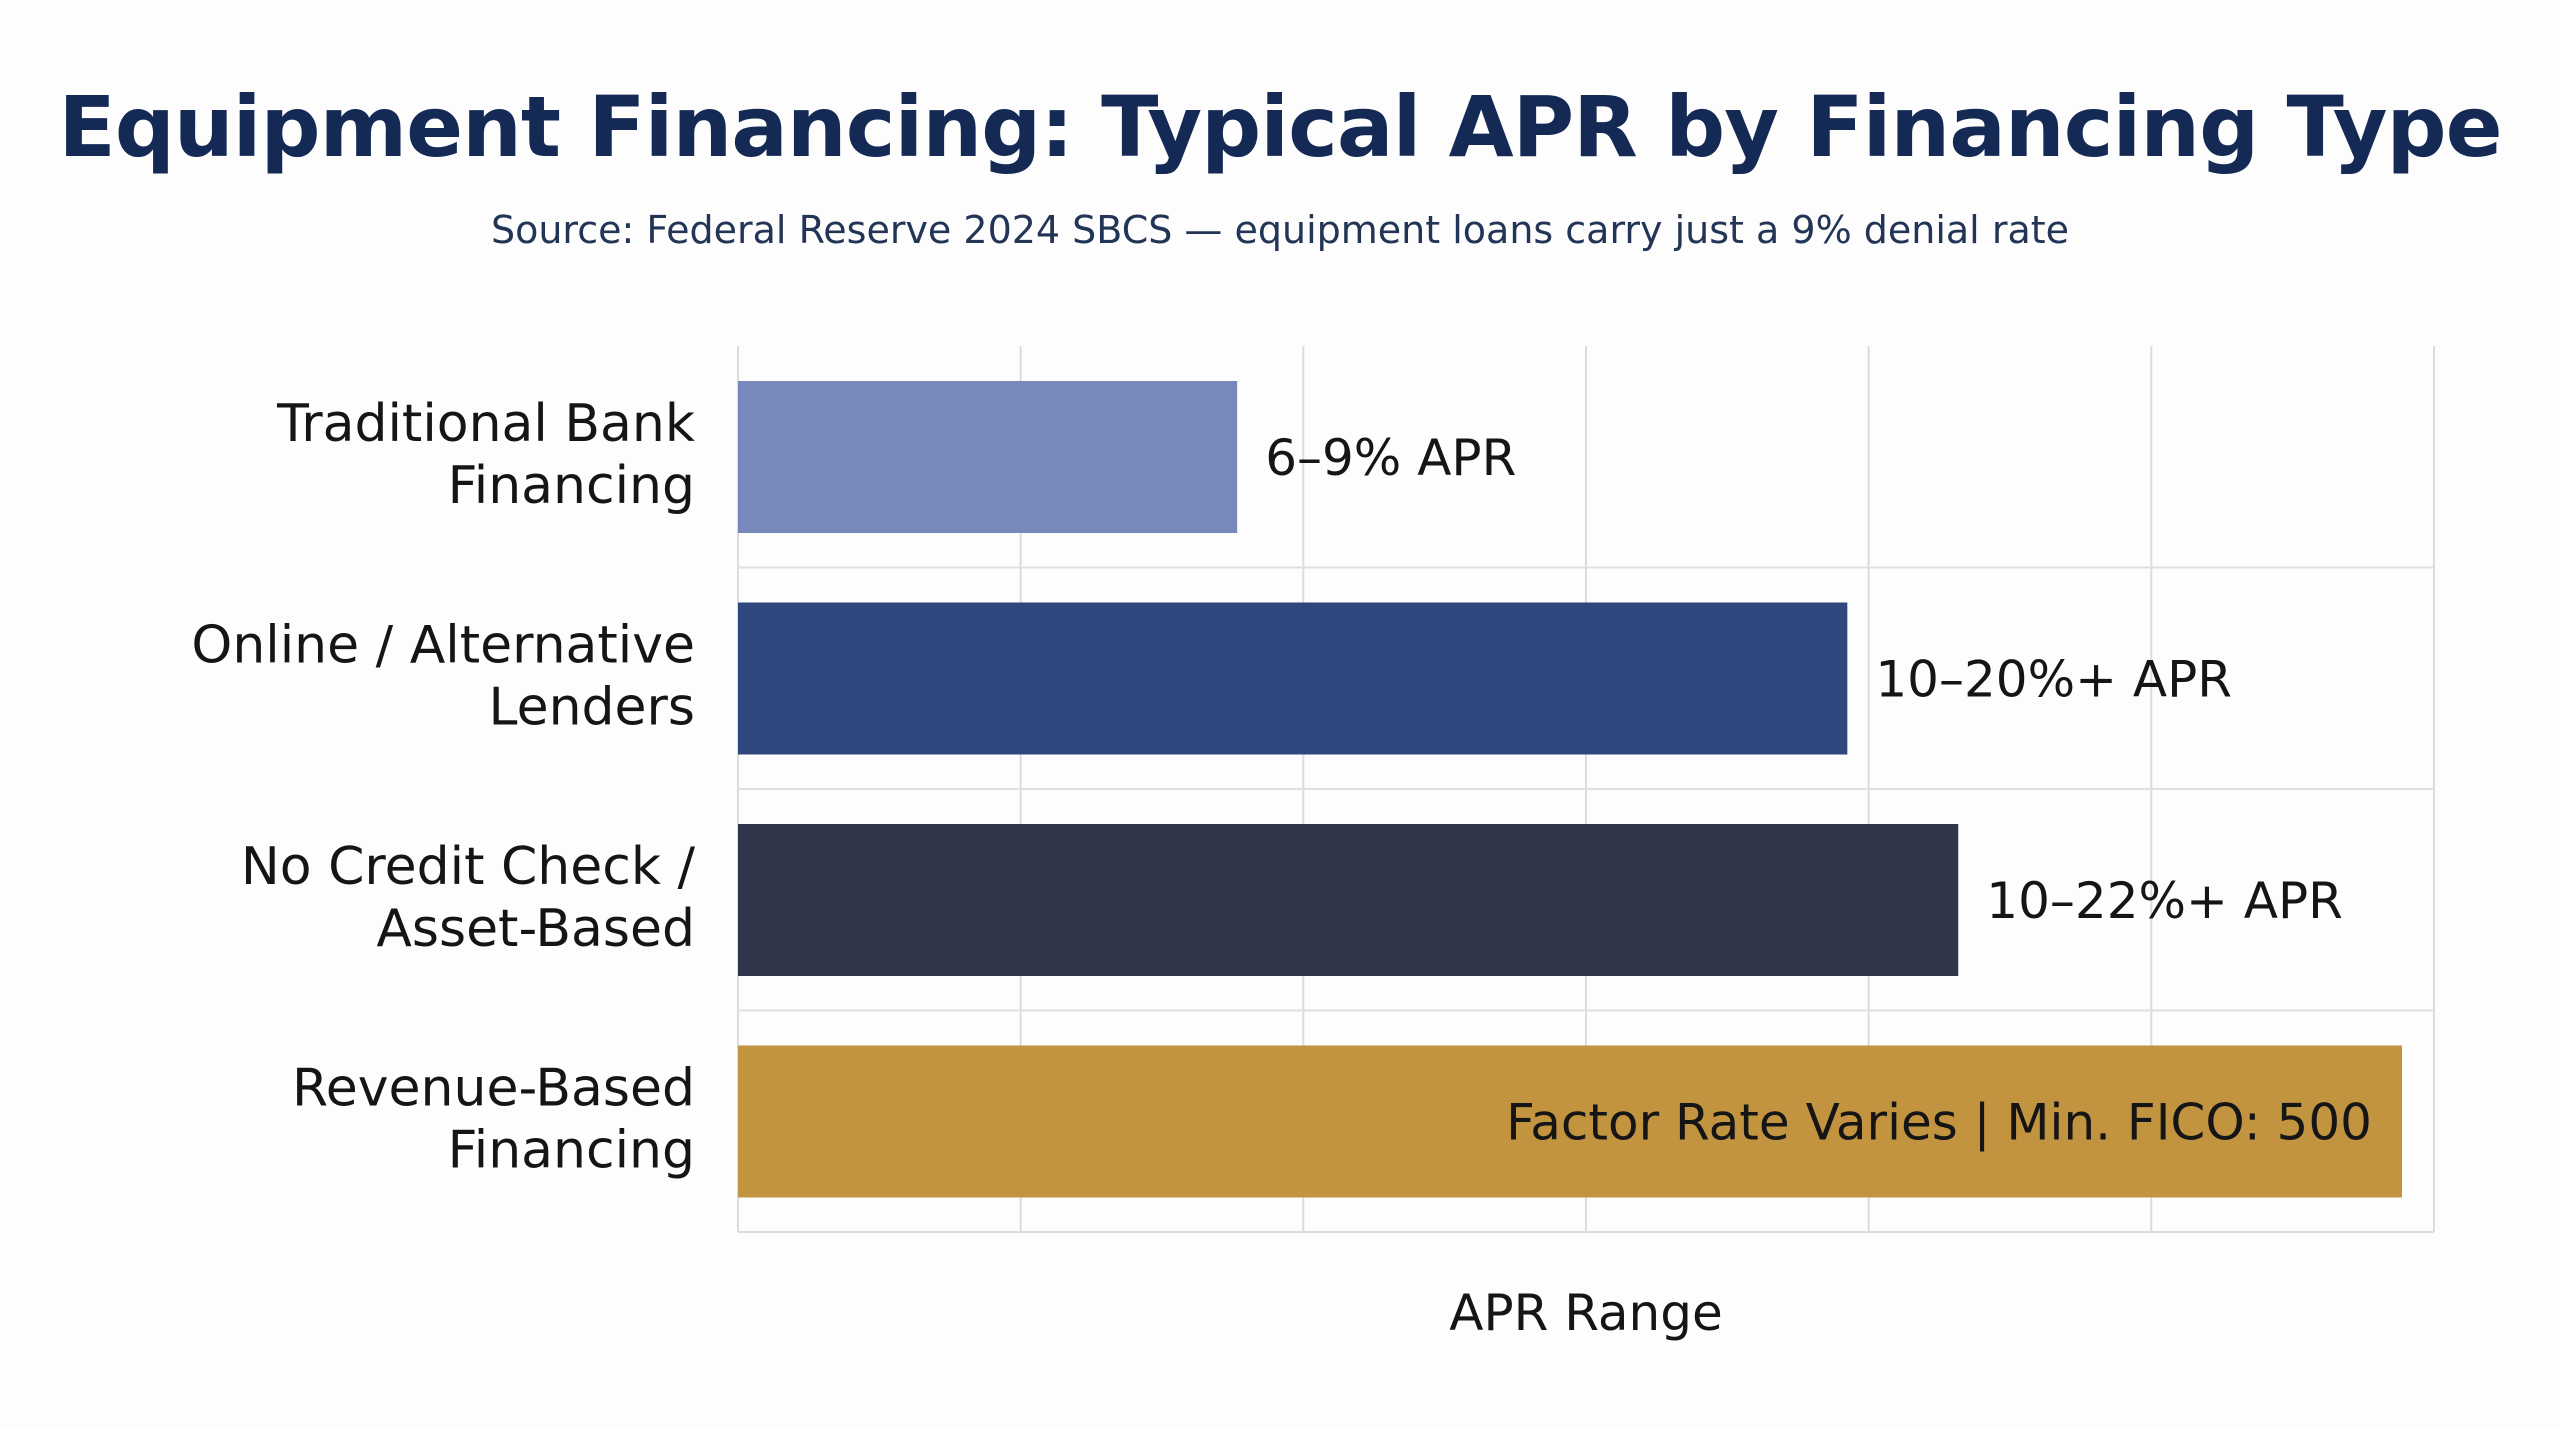 The width and height of the screenshot is (2560, 1429). Describe the element at coordinates (1390, 458) in the screenshot. I see `data-label: 6–9% APR` at that location.